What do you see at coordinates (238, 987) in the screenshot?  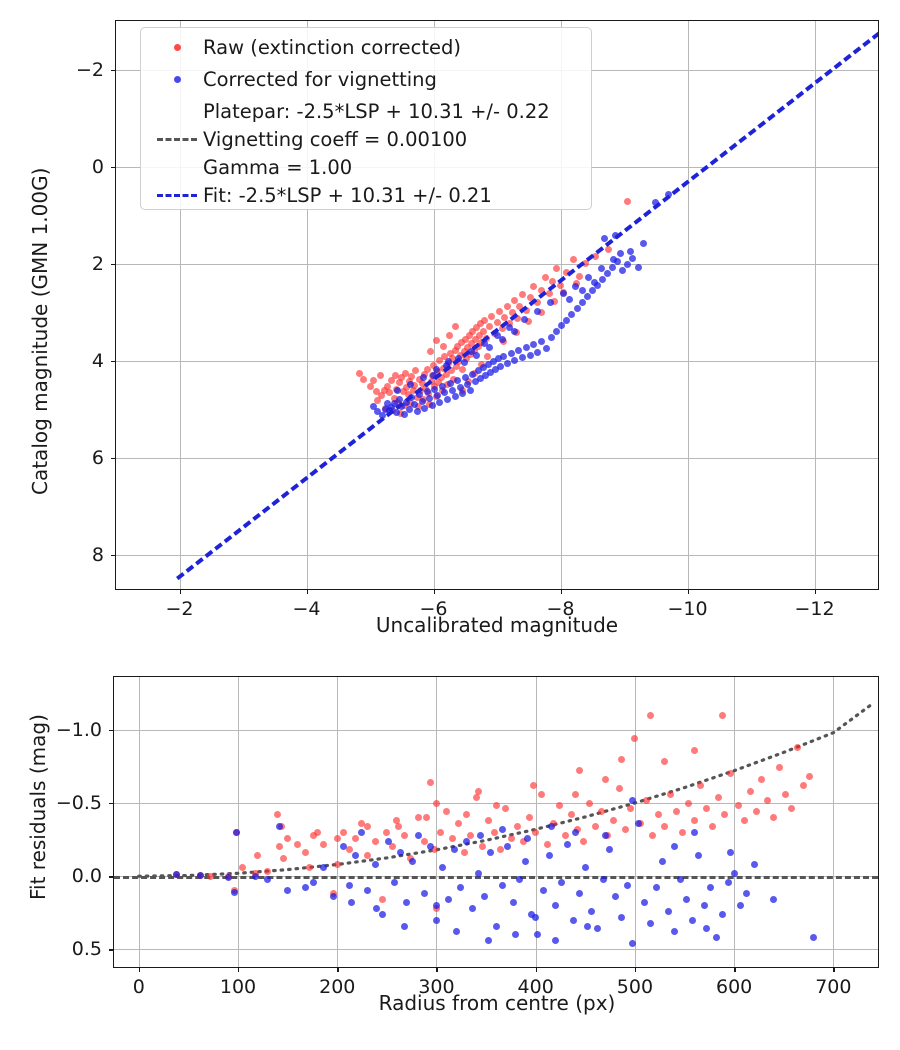 I see `x-tick-label: 100` at bounding box center [238, 987].